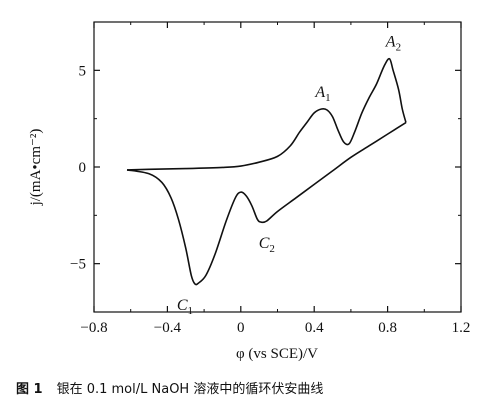 Image resolution: width=500 pixels, height=414 pixels. What do you see at coordinates (461, 328) in the screenshot?
I see `x-tick-label: 1.2` at bounding box center [461, 328].